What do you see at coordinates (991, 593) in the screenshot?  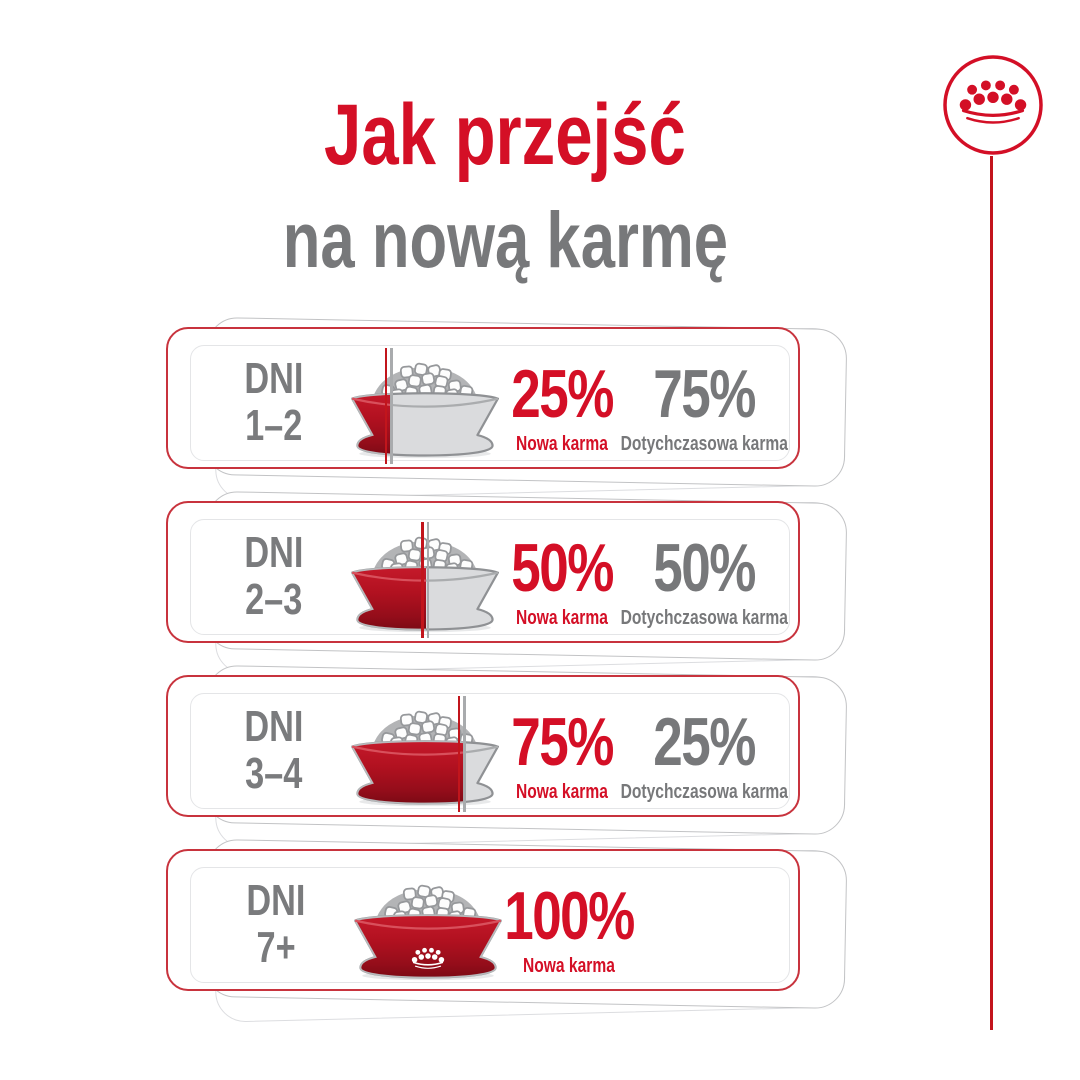 I see `brand-vertical-line` at bounding box center [991, 593].